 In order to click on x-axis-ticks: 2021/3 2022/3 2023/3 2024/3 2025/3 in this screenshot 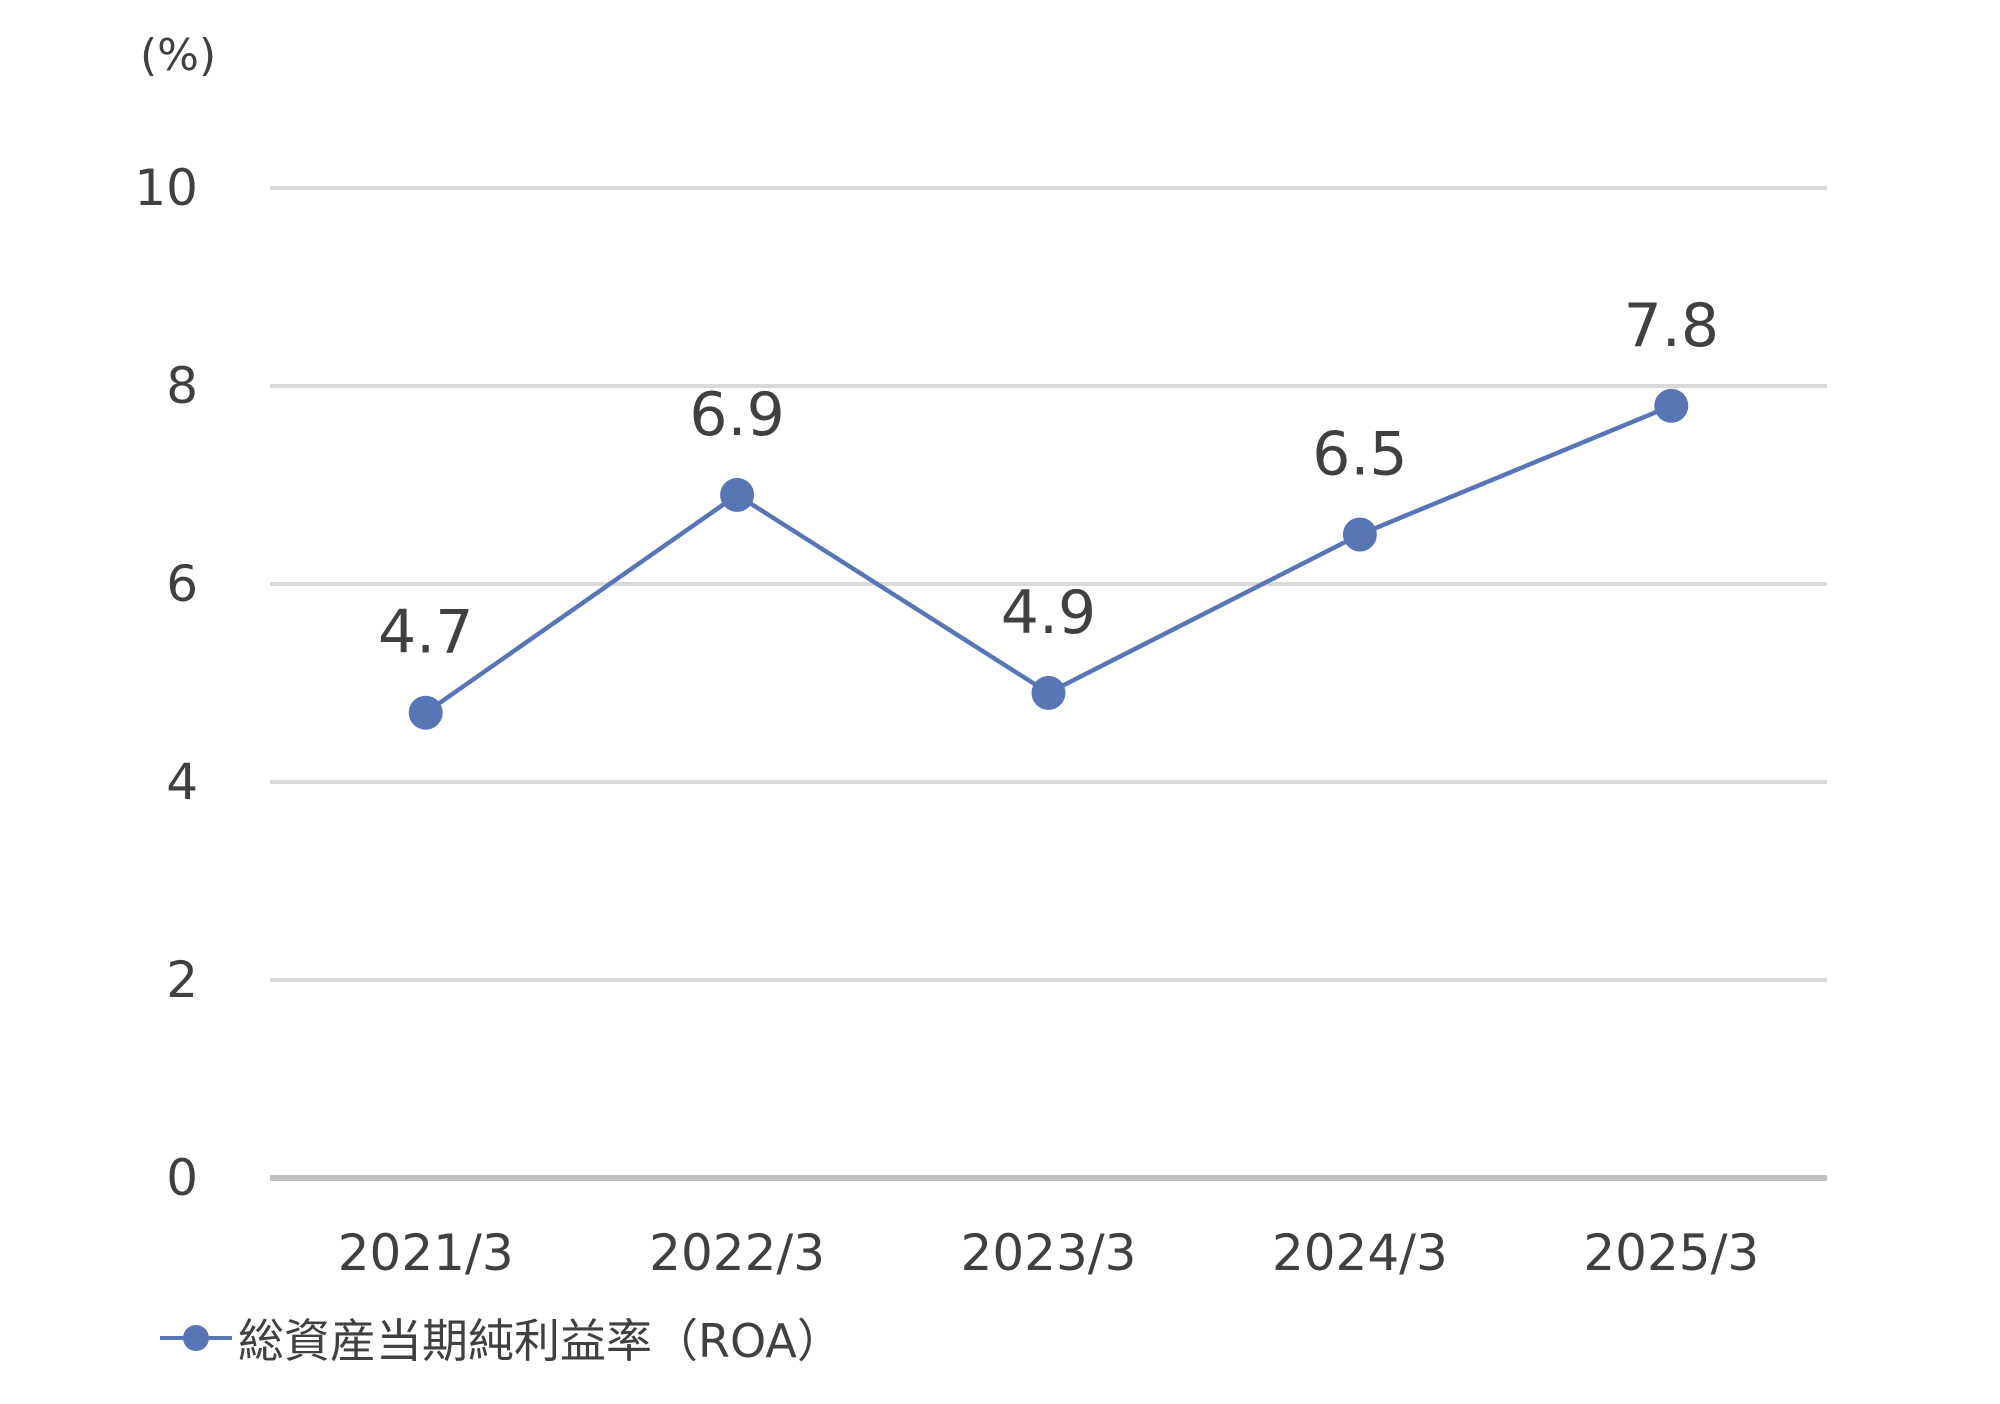, I will do `click(1049, 1253)`.